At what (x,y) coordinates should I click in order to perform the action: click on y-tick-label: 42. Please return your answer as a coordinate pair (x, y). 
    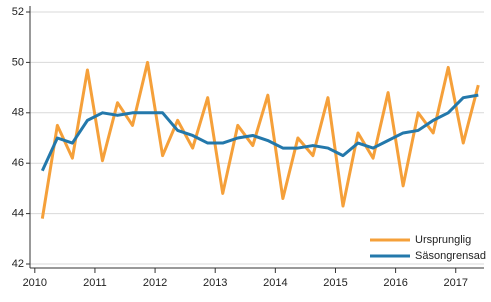
    Looking at the image, I should click on (18, 264).